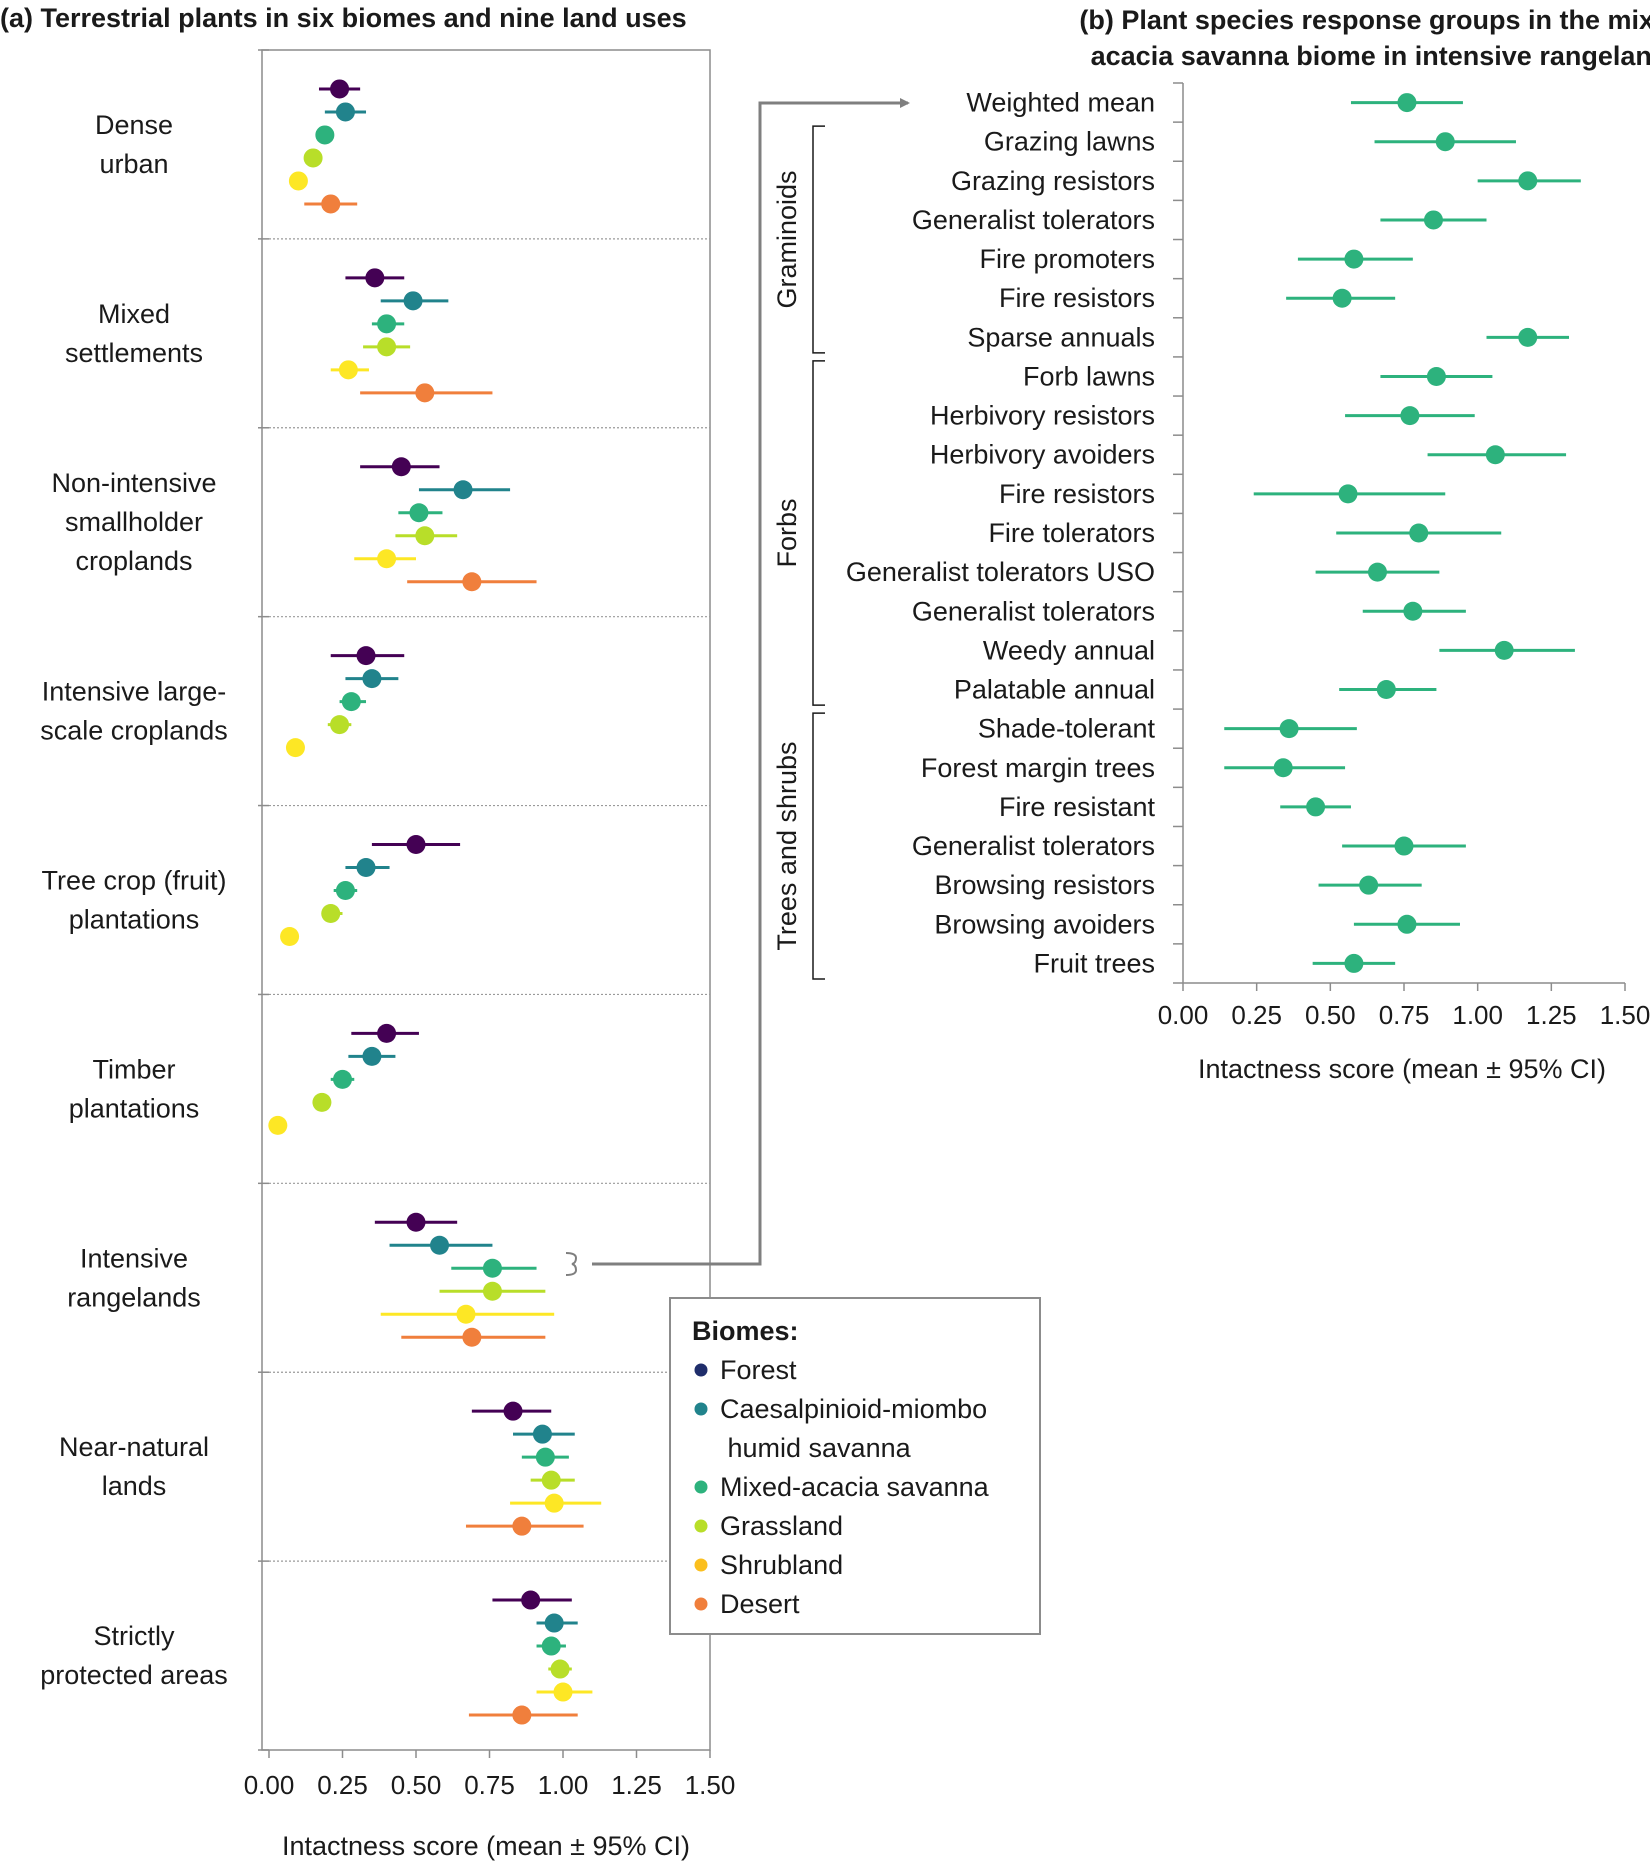 This screenshot has height=1865, width=1650. What do you see at coordinates (737, 687) in the screenshot?
I see `connector` at bounding box center [737, 687].